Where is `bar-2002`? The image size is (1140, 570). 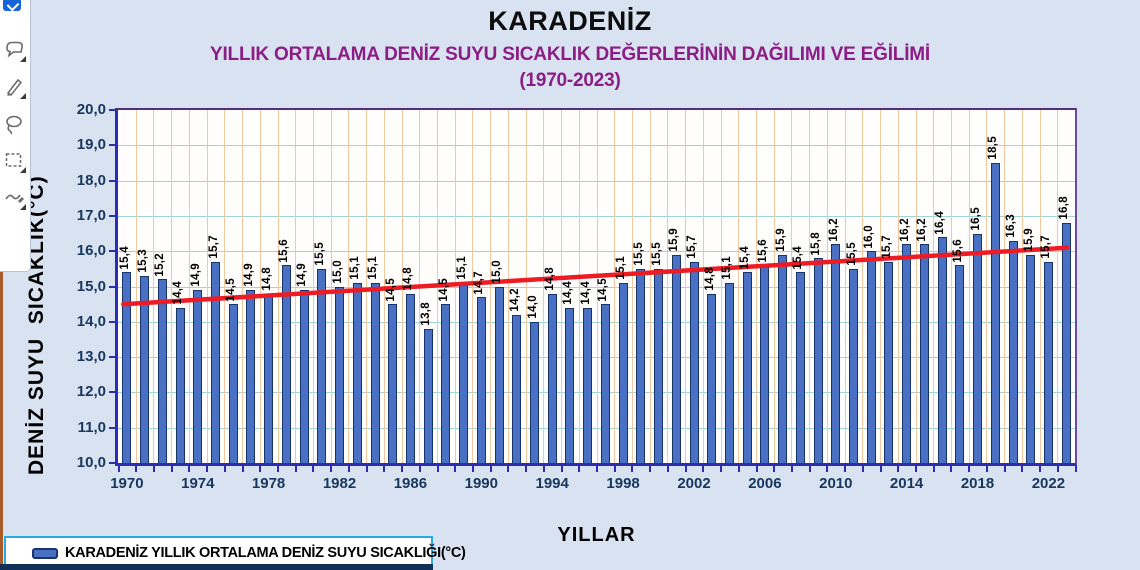 bar-2002 is located at coordinates (694, 362).